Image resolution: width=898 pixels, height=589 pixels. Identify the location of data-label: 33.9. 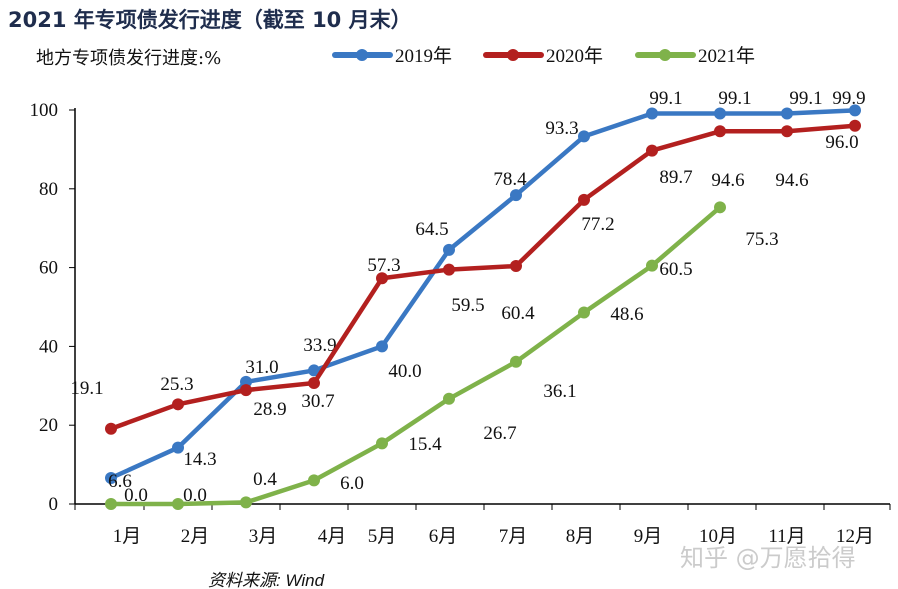
(319, 345).